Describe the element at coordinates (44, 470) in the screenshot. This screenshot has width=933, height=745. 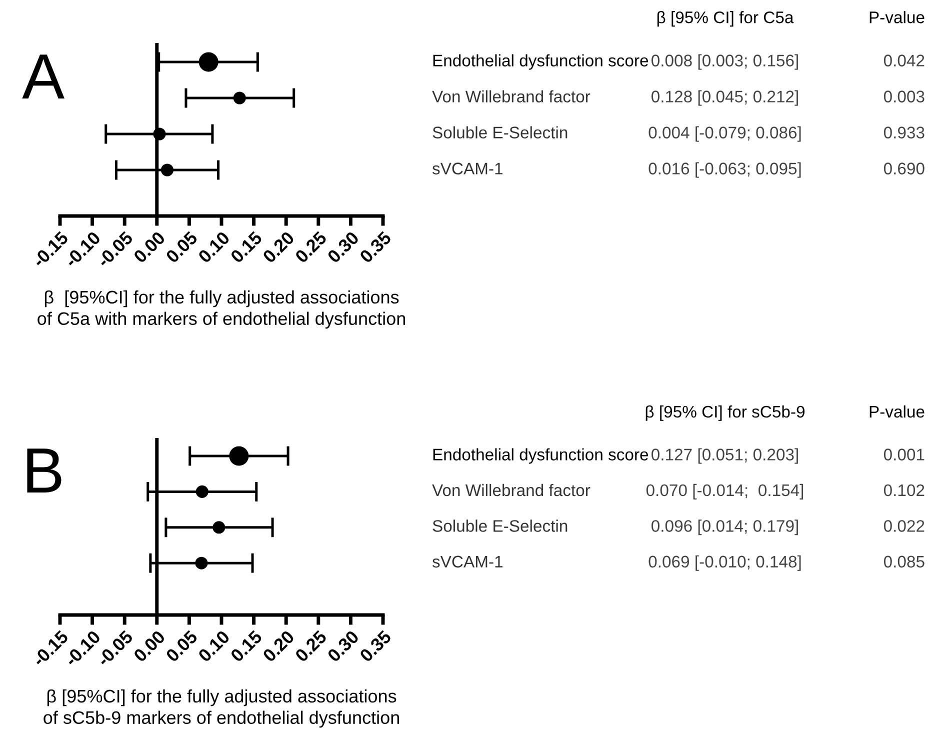
I see `chart-title: B` at that location.